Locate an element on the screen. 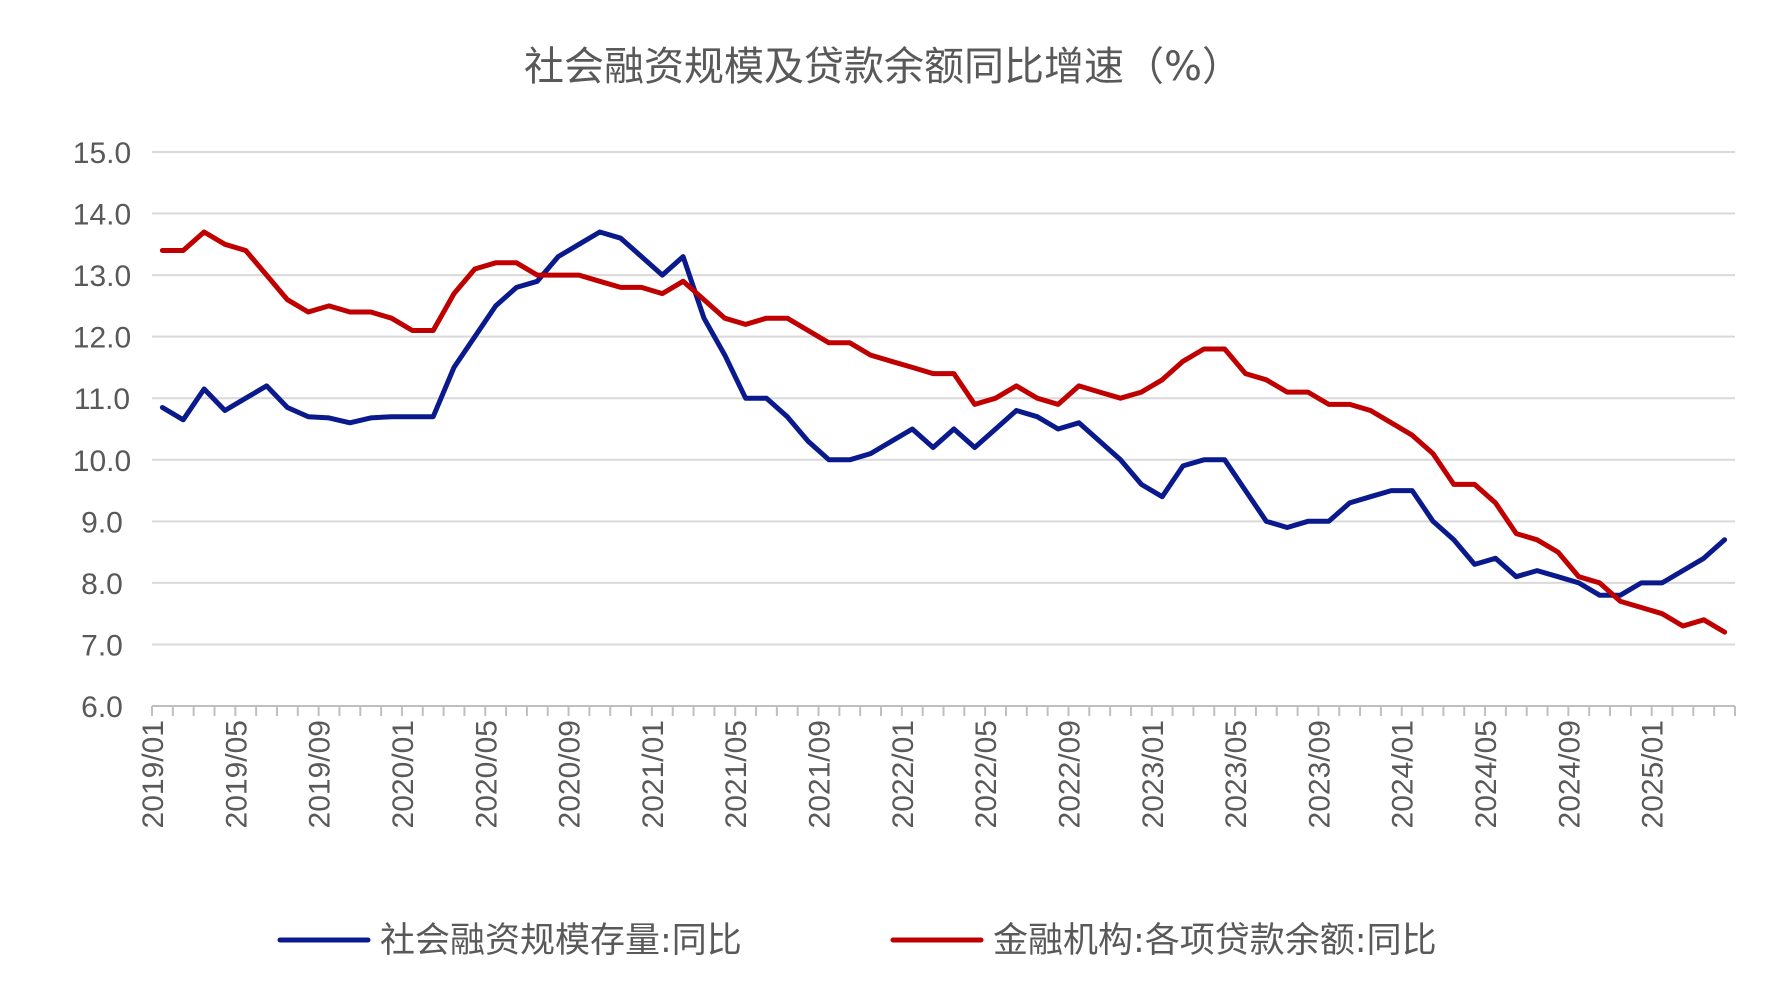  x-tick-label: 2022/01 is located at coordinates (903, 774).